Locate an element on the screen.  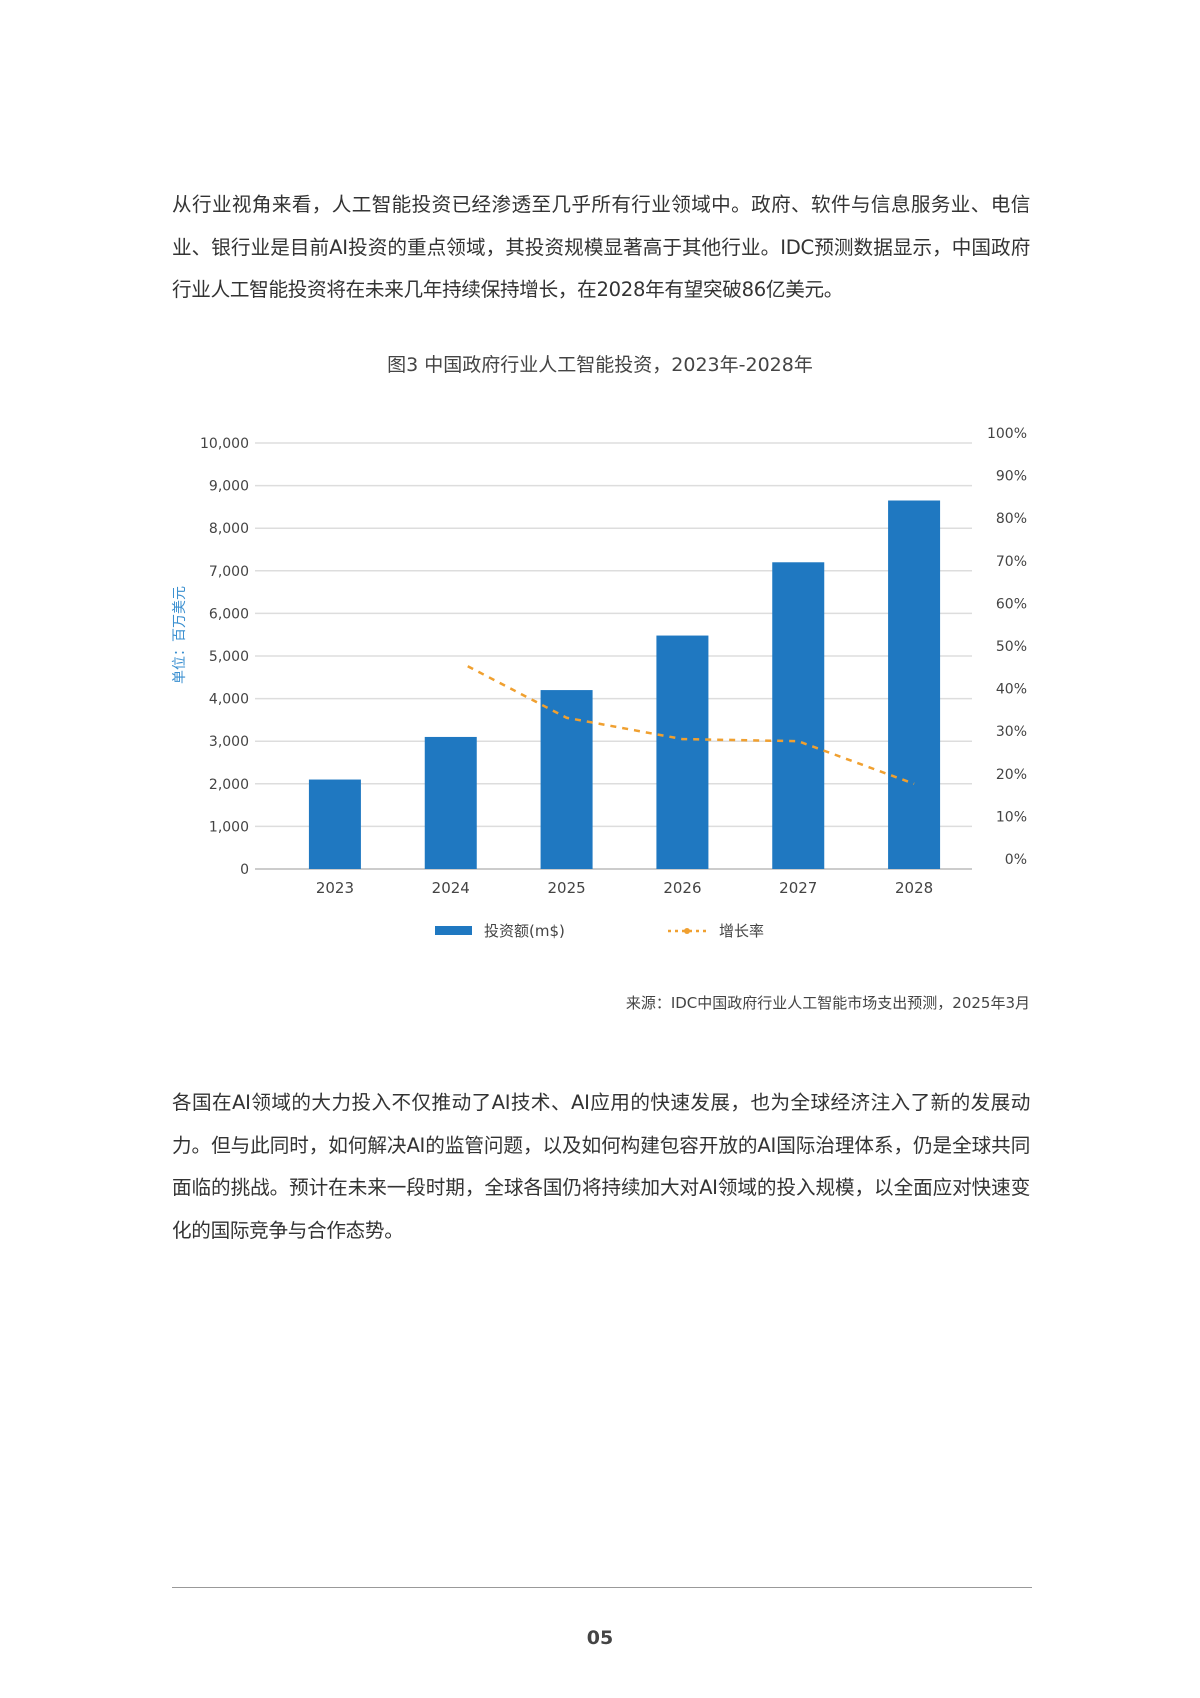
y2-tick-label: 50% is located at coordinates (1011, 647).